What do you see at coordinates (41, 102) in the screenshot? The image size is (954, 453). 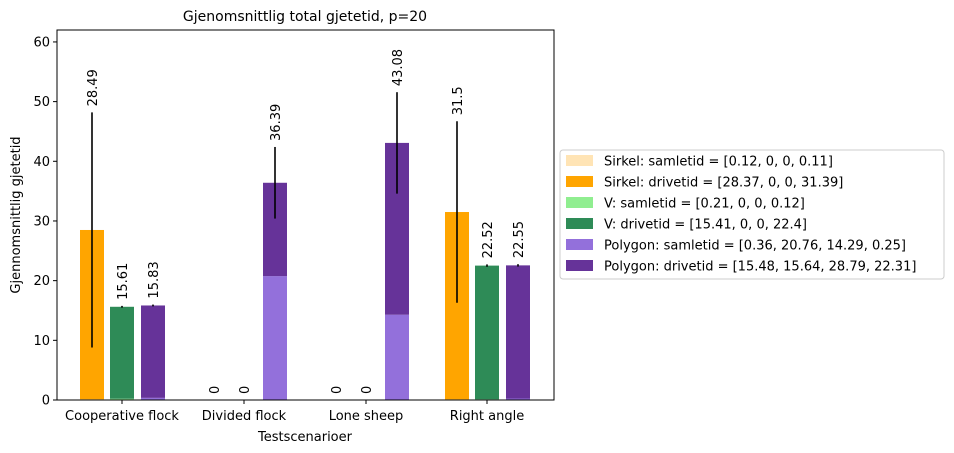 I see `y-tick-label: 50` at bounding box center [41, 102].